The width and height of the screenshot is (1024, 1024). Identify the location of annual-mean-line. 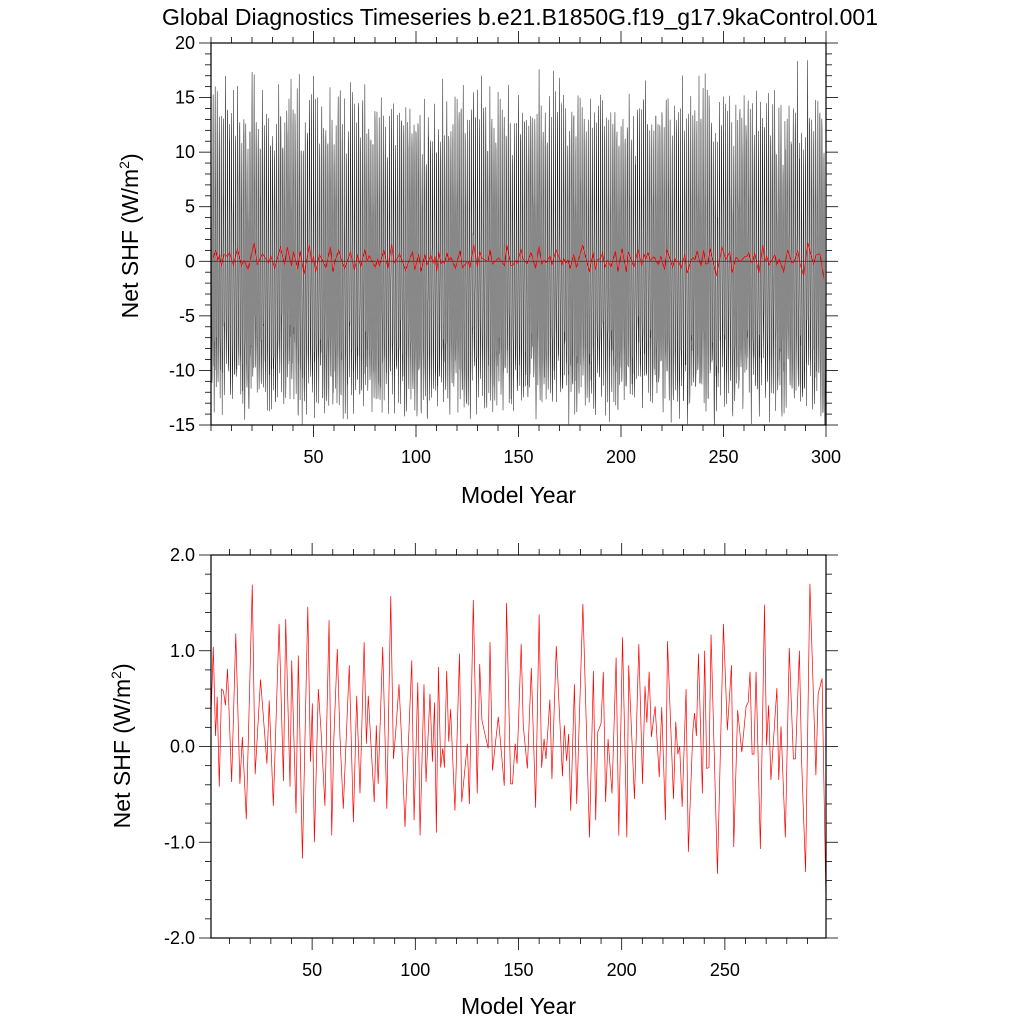
(518, 261).